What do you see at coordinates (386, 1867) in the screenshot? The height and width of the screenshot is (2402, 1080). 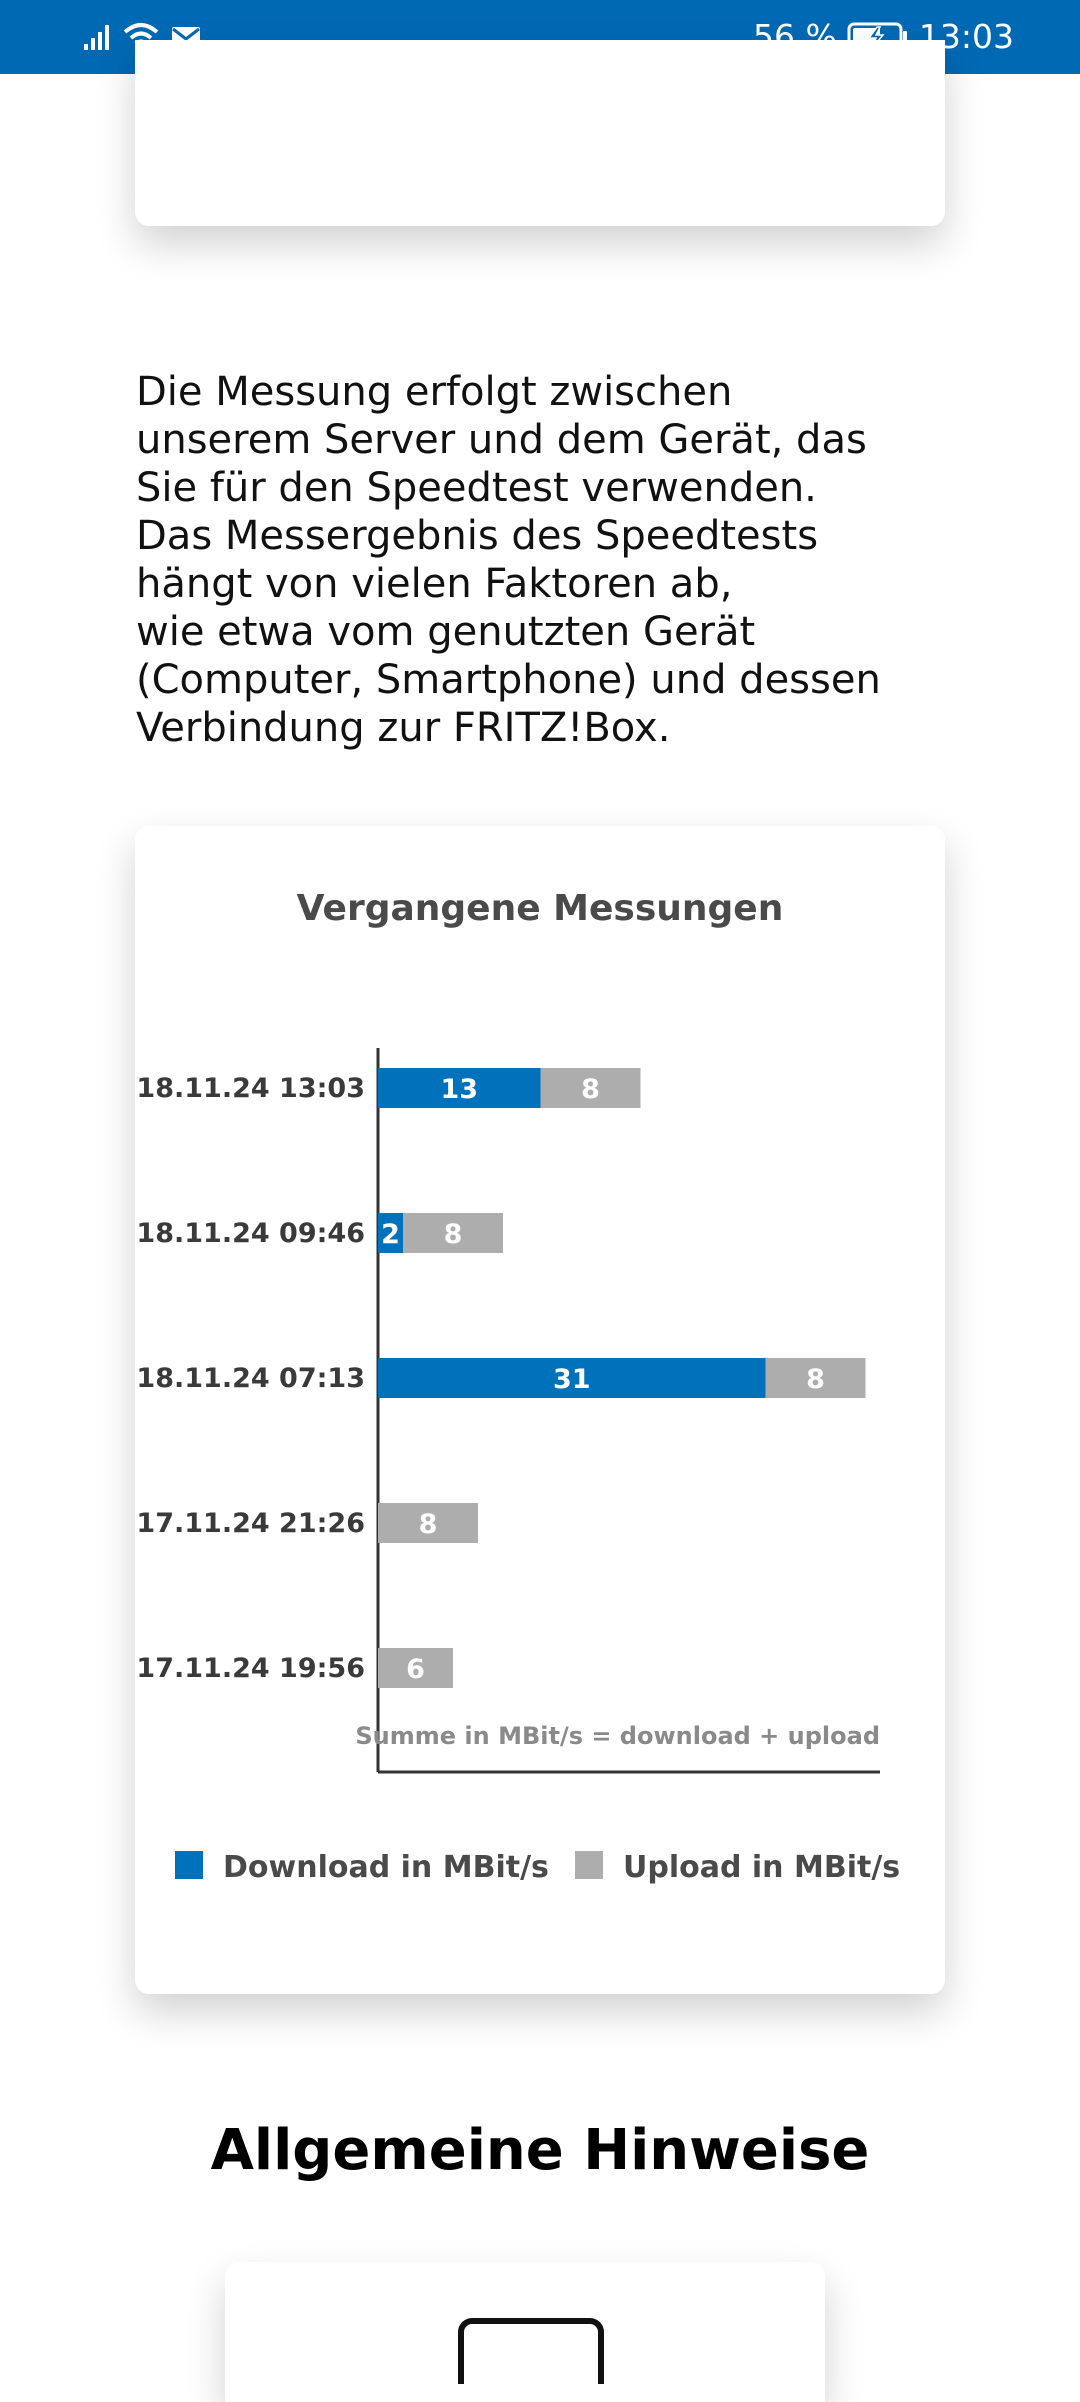 I see `legend-download-label: Download in MBit/s` at bounding box center [386, 1867].